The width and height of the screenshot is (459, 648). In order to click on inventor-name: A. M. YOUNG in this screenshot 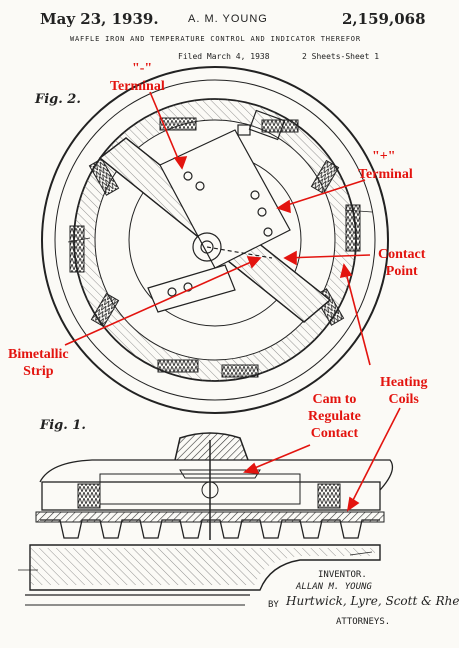, I will do `click(228, 19)`.